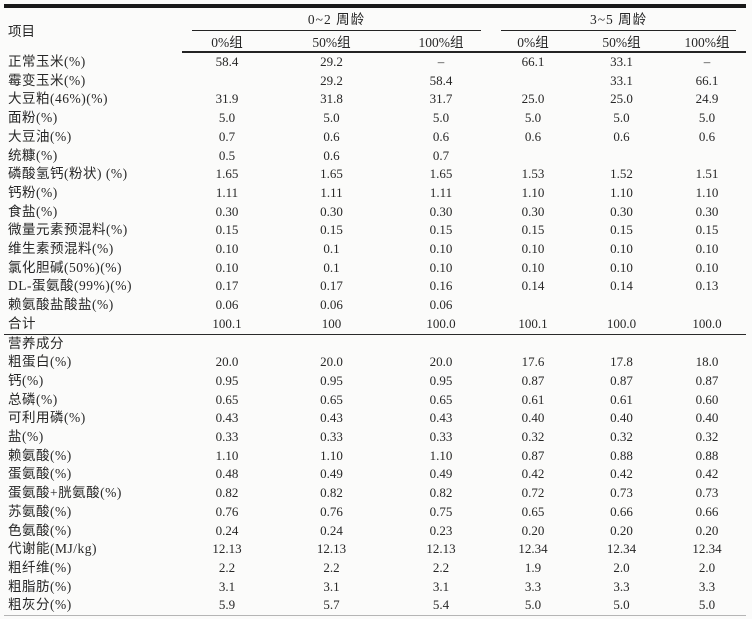 This screenshot has width=752, height=619. Describe the element at coordinates (33, 399) in the screenshot. I see `row-label: 总磷(%)` at that location.